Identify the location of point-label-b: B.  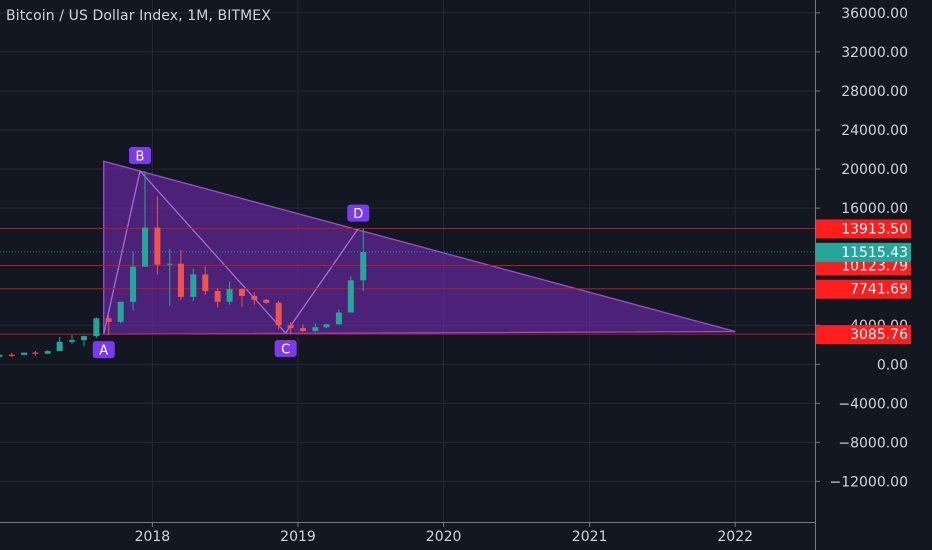
(140, 157).